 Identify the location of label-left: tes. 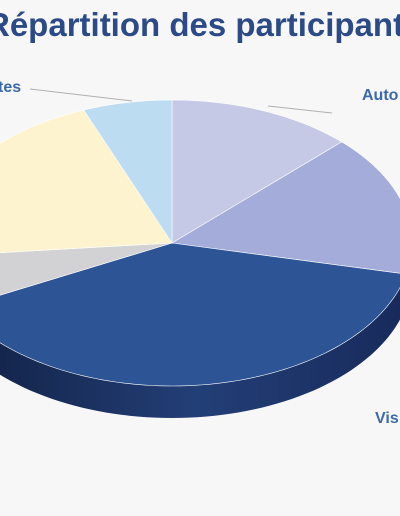
(10, 87).